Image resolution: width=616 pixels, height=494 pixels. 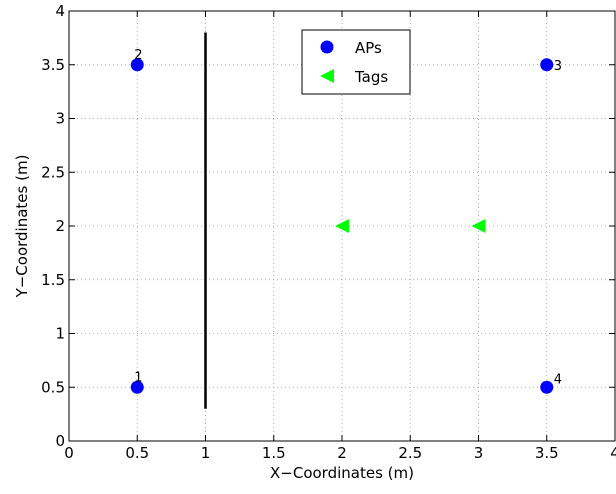 I want to click on x-tick-label: 1, so click(x=206, y=453).